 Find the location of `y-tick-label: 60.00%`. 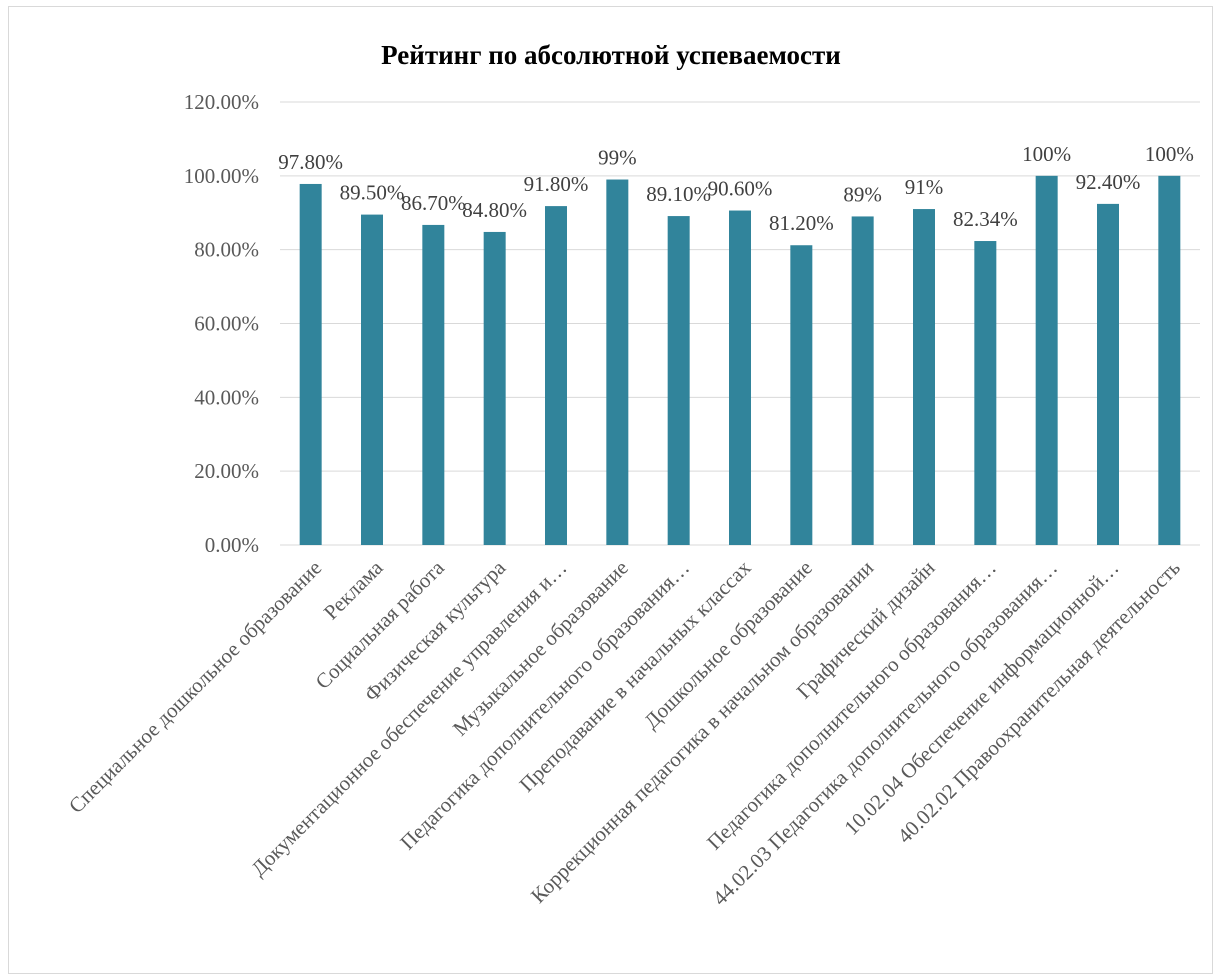

y-tick-label: 60.00% is located at coordinates (226, 324).